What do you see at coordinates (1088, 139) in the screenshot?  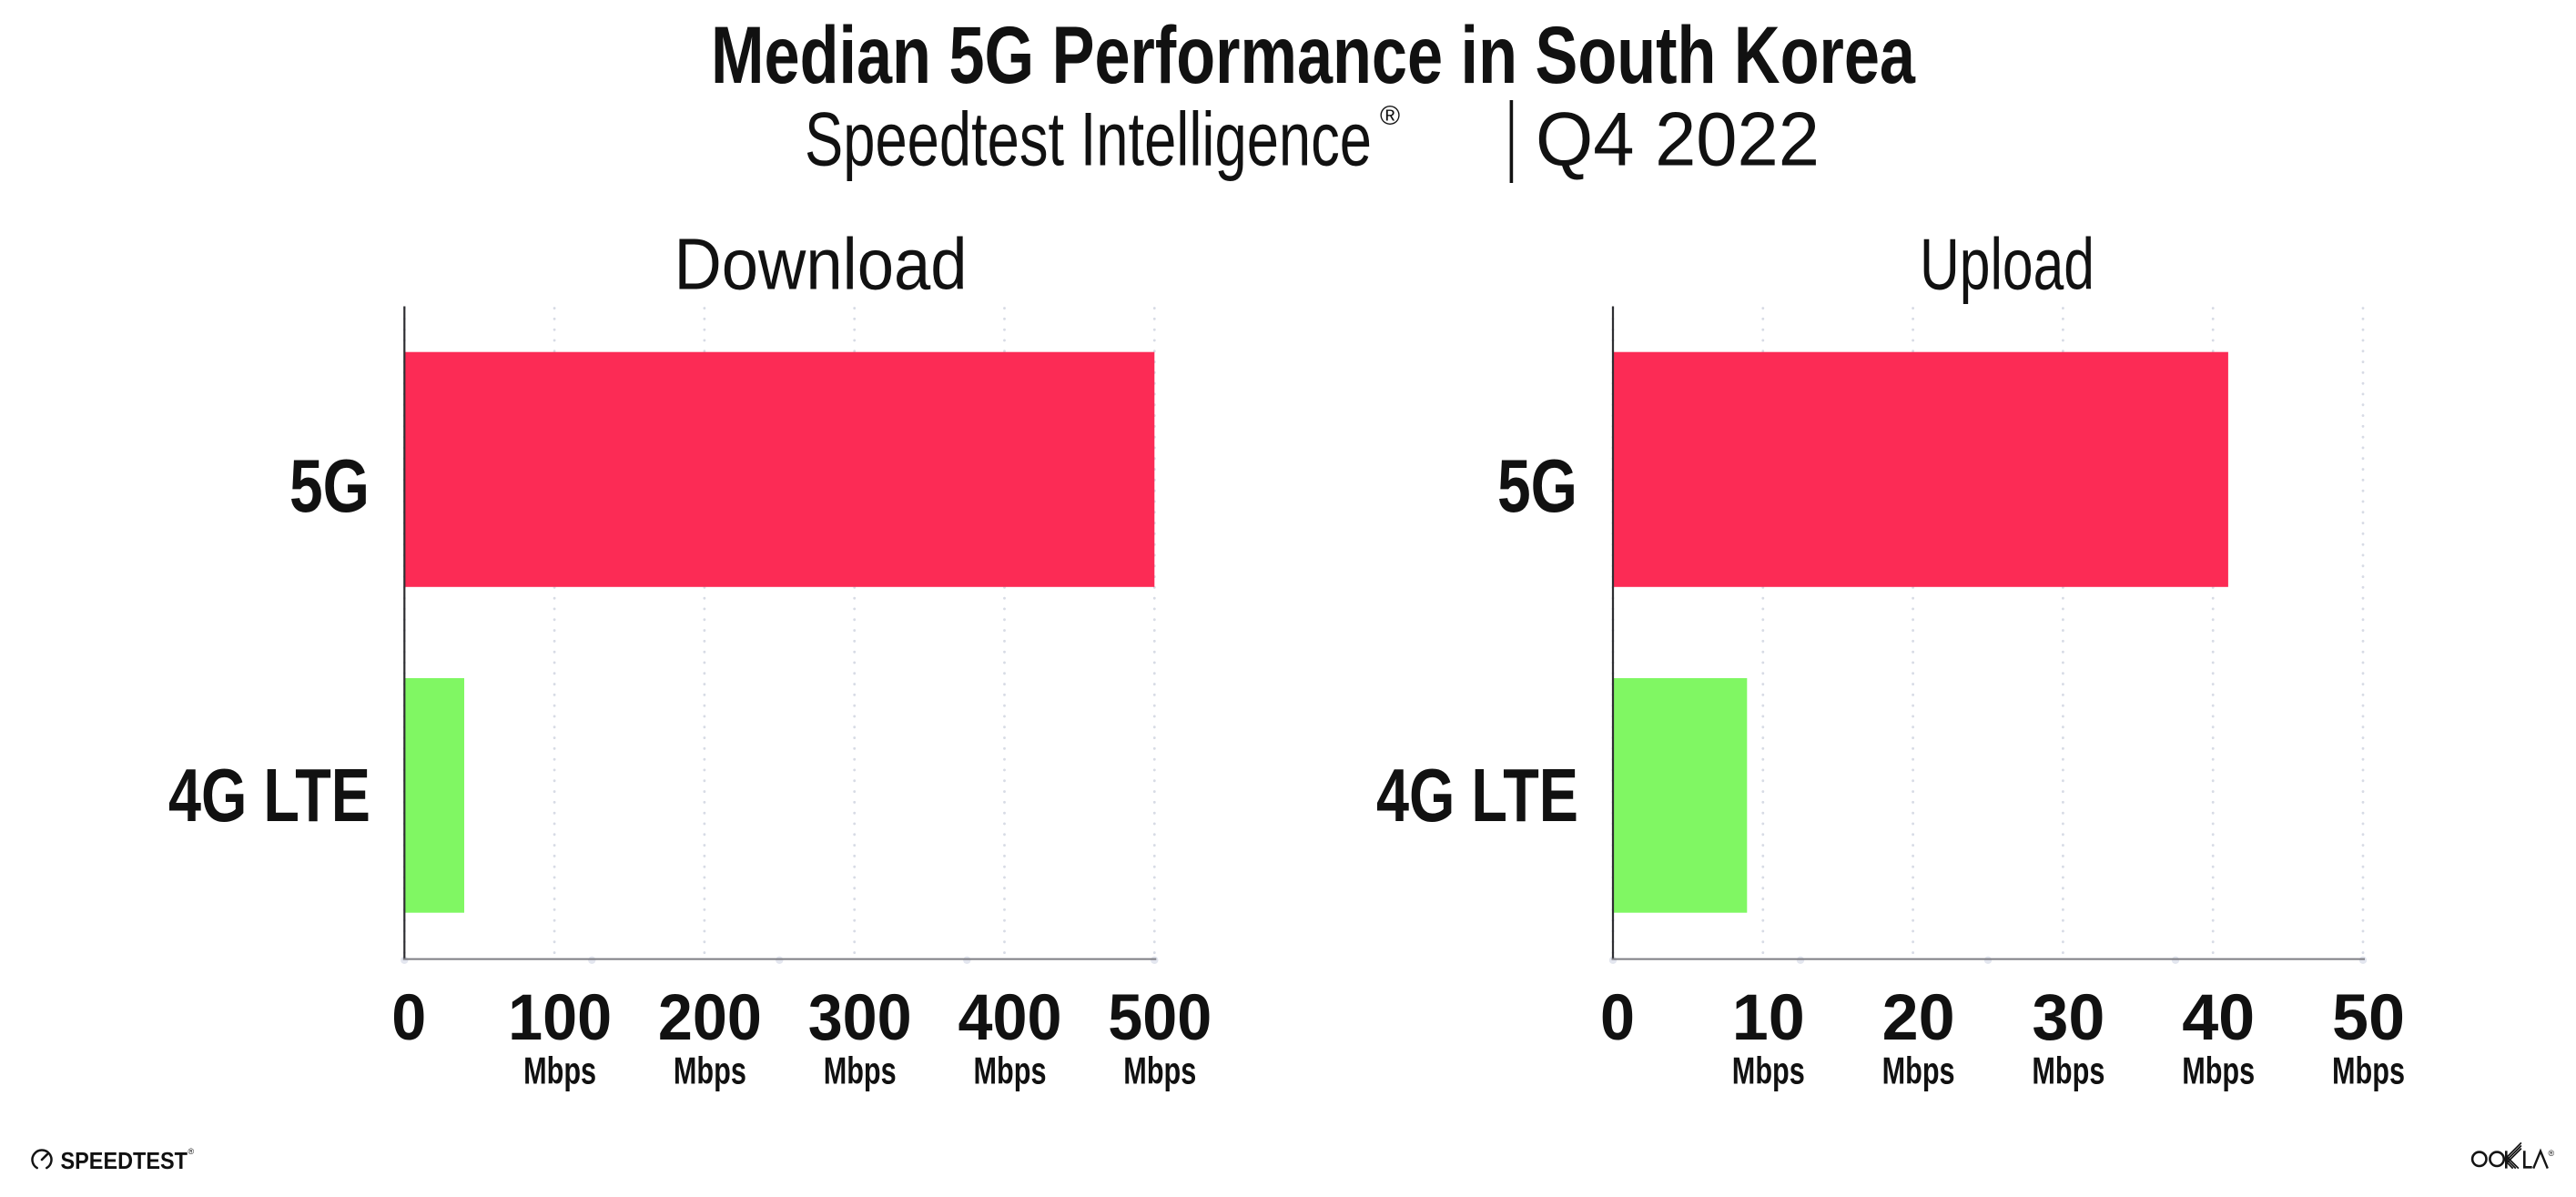 I see `svg-text: Speedtest Intelligence` at bounding box center [1088, 139].